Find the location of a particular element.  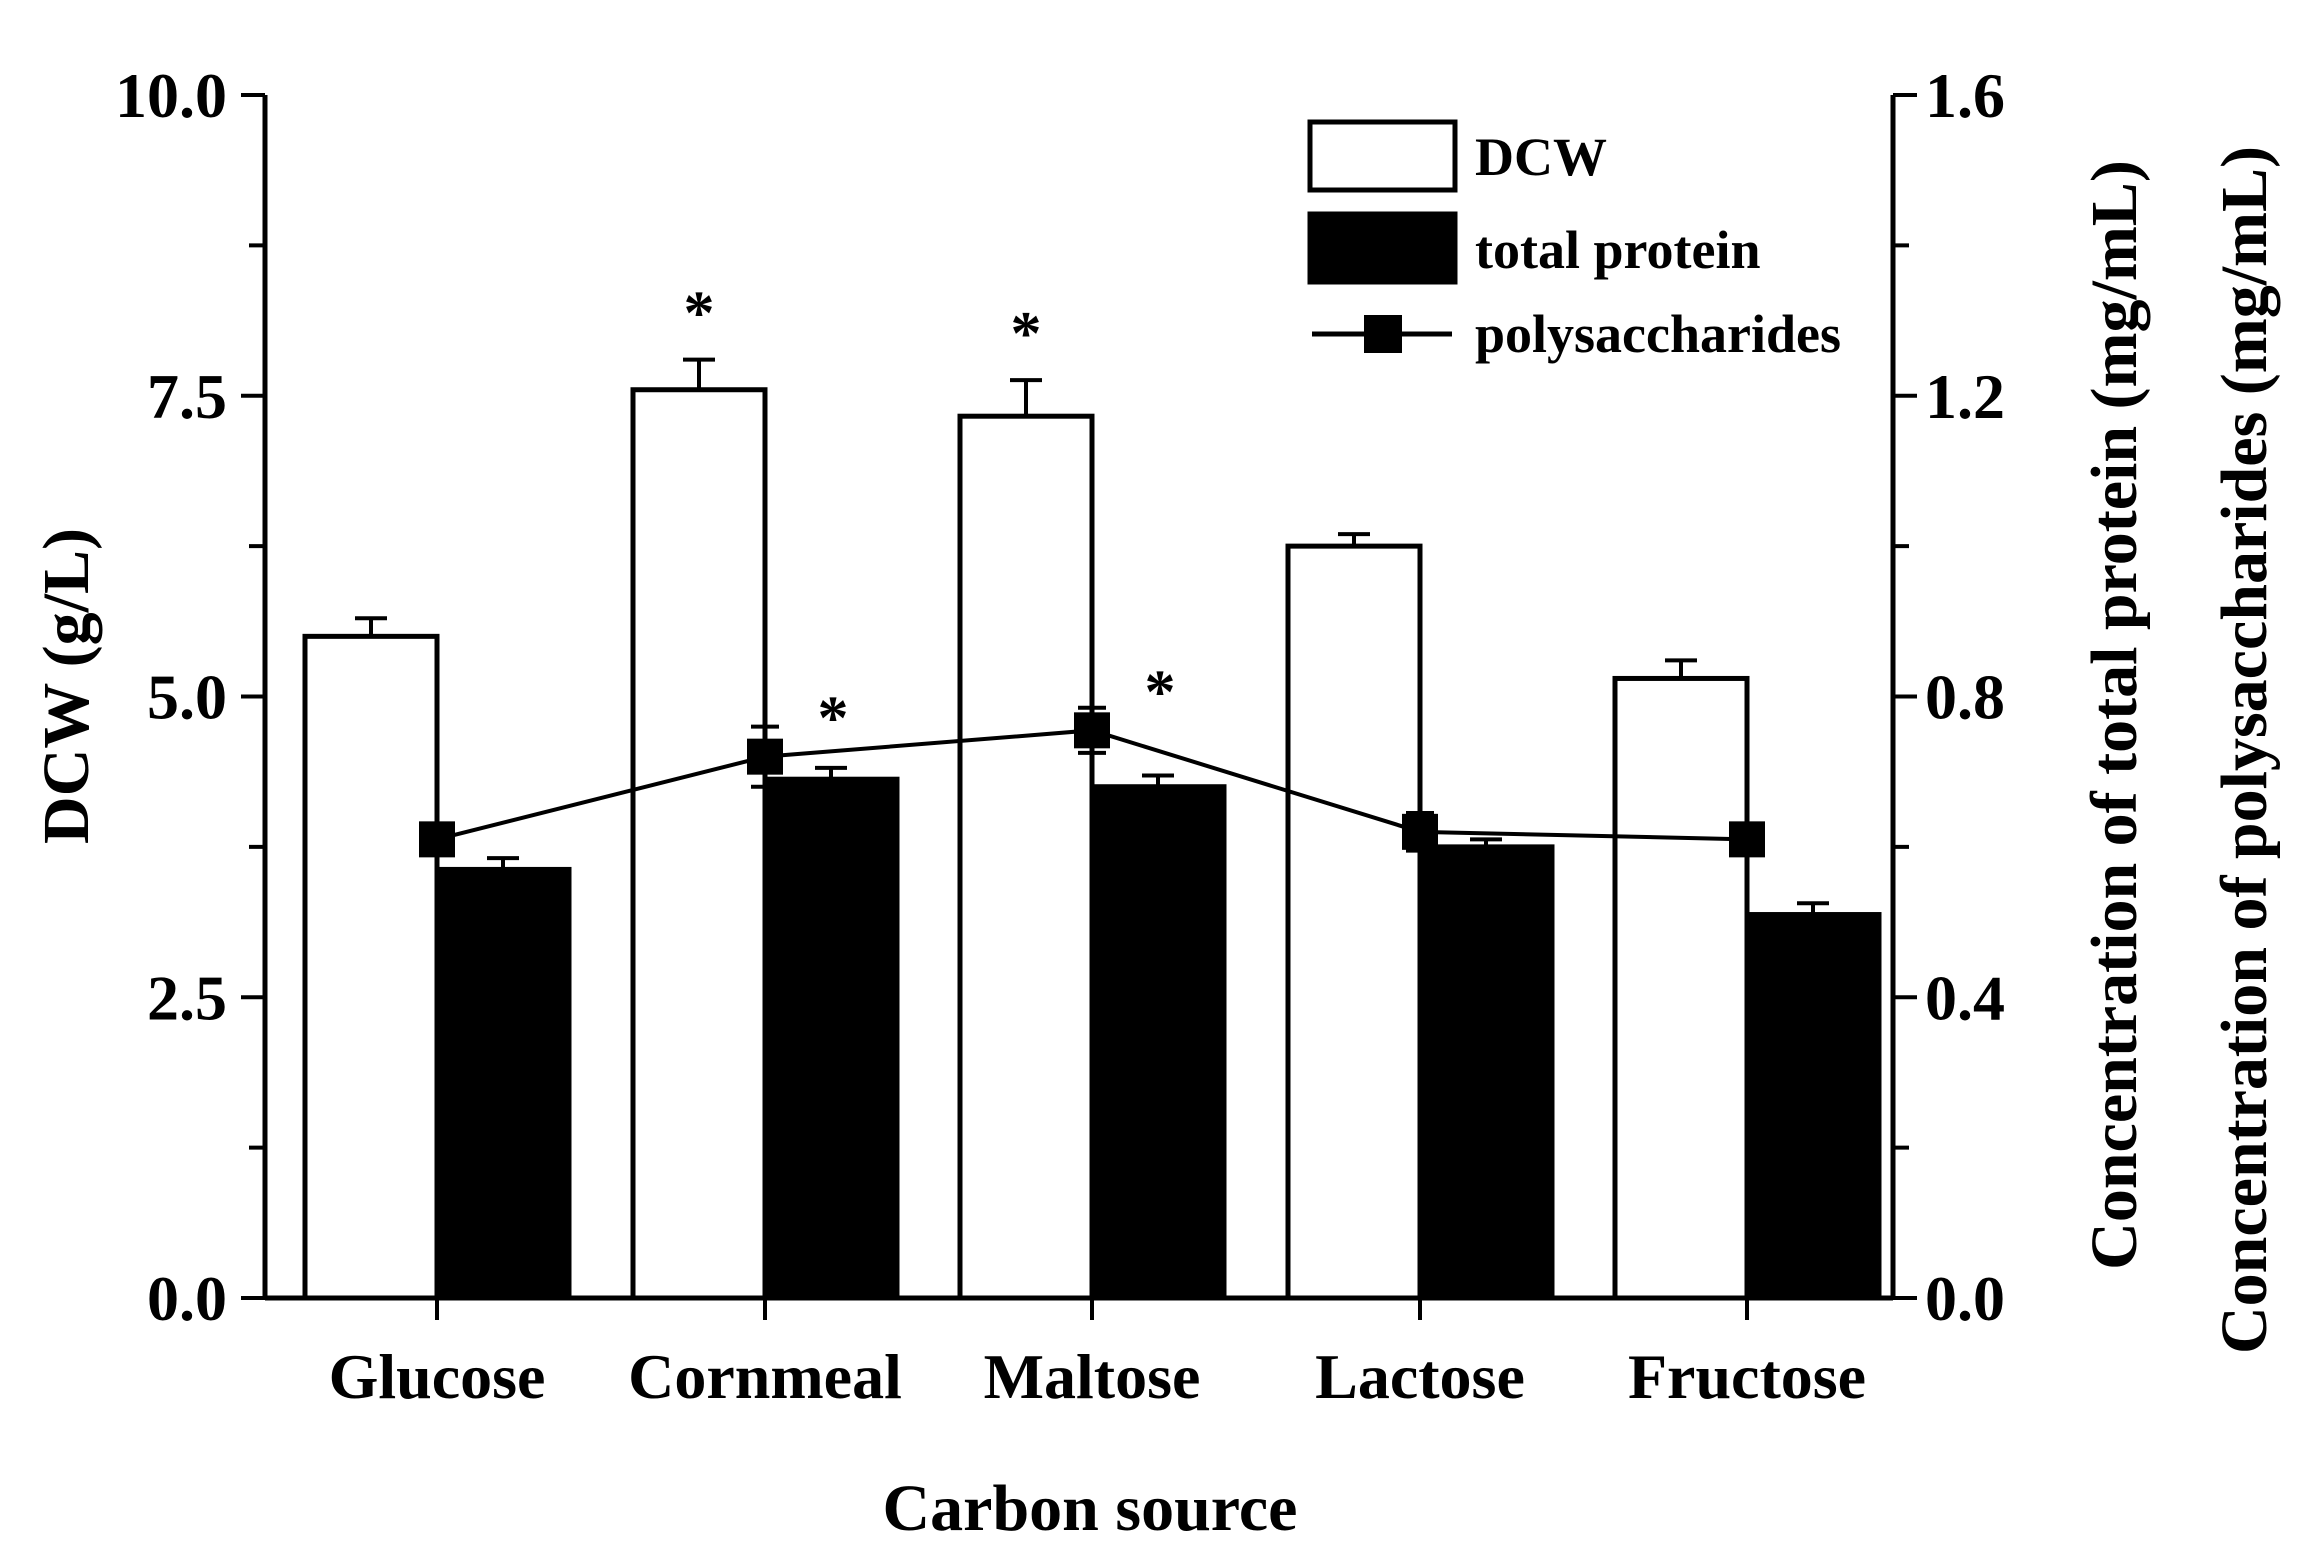

legend-label-dcw: DCW is located at coordinates (1541, 157).